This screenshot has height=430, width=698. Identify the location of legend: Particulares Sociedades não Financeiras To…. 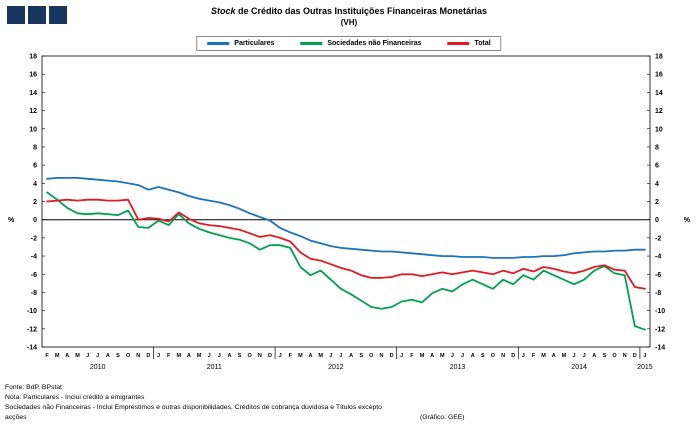
(349, 43).